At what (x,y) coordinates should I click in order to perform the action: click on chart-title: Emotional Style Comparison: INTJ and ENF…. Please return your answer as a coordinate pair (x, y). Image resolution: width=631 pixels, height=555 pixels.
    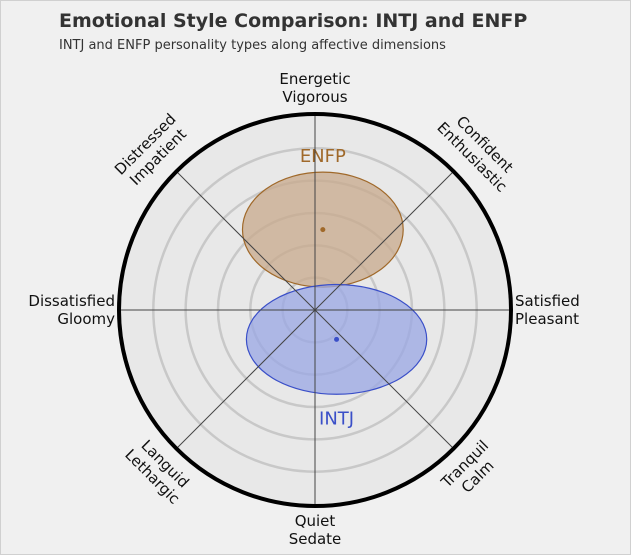
    Looking at the image, I should click on (293, 21).